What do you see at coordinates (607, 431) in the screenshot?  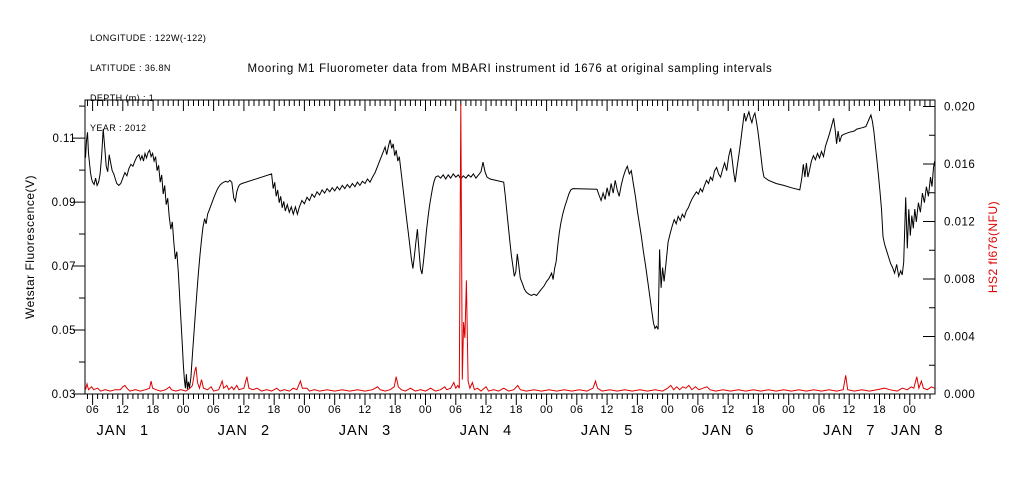 I see `day-label: JAN 5` at bounding box center [607, 431].